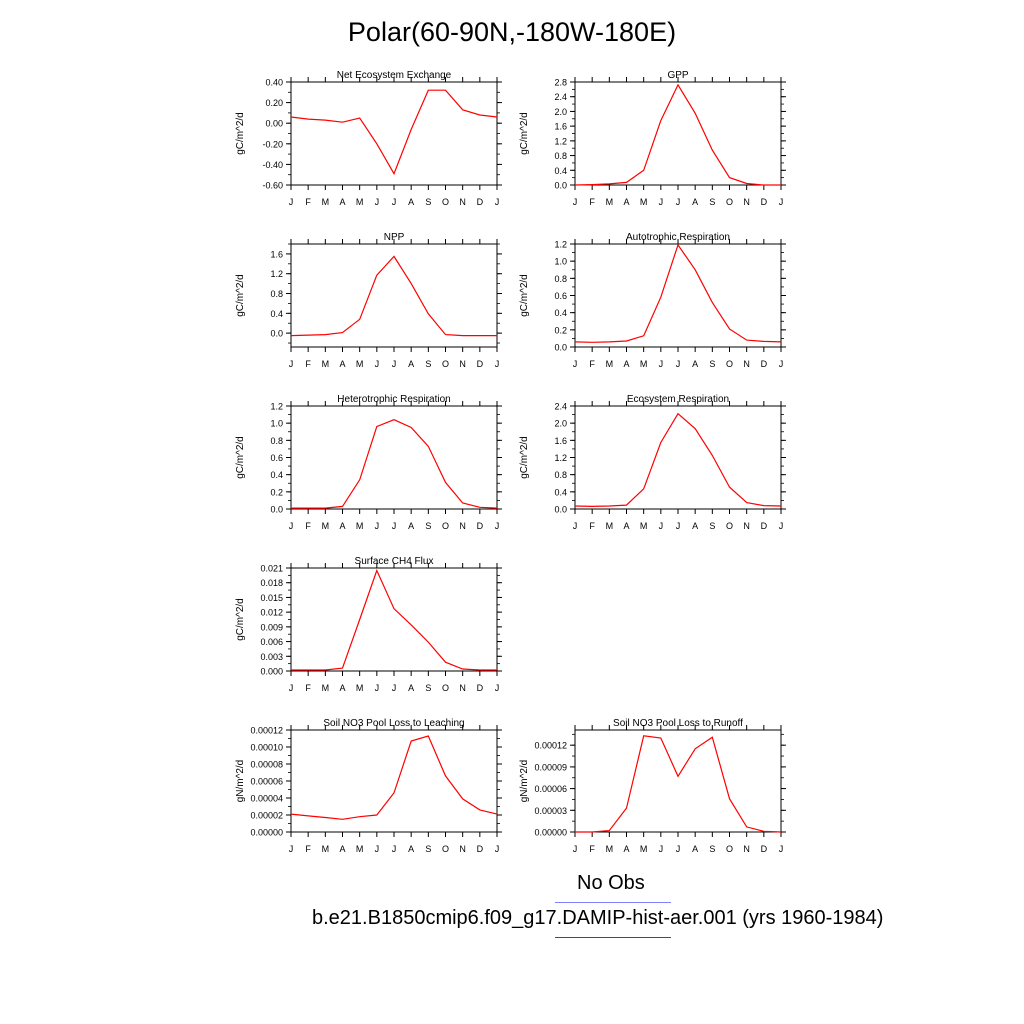  I want to click on y-tick-label: 2.0, so click(560, 424).